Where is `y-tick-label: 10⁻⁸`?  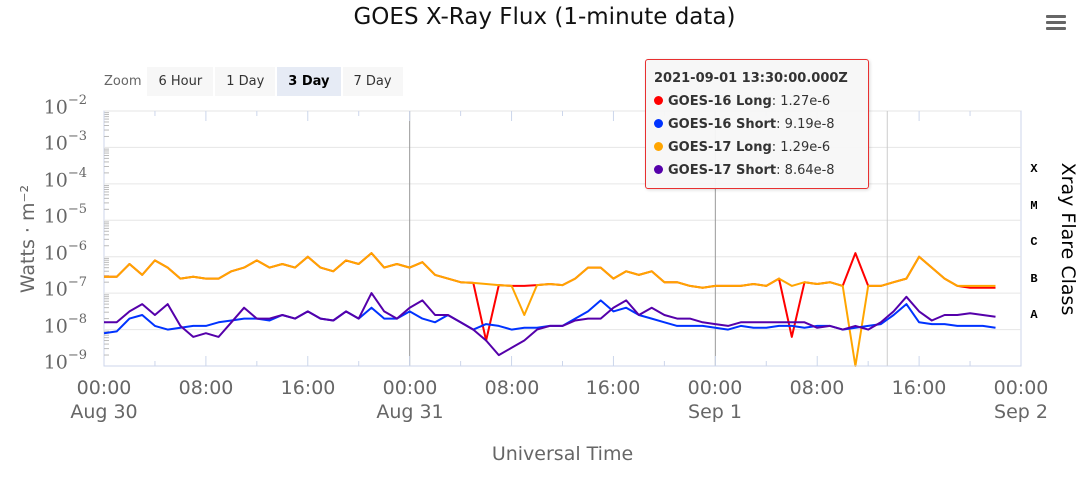
y-tick-label: 10⁻⁸ is located at coordinates (65, 325).